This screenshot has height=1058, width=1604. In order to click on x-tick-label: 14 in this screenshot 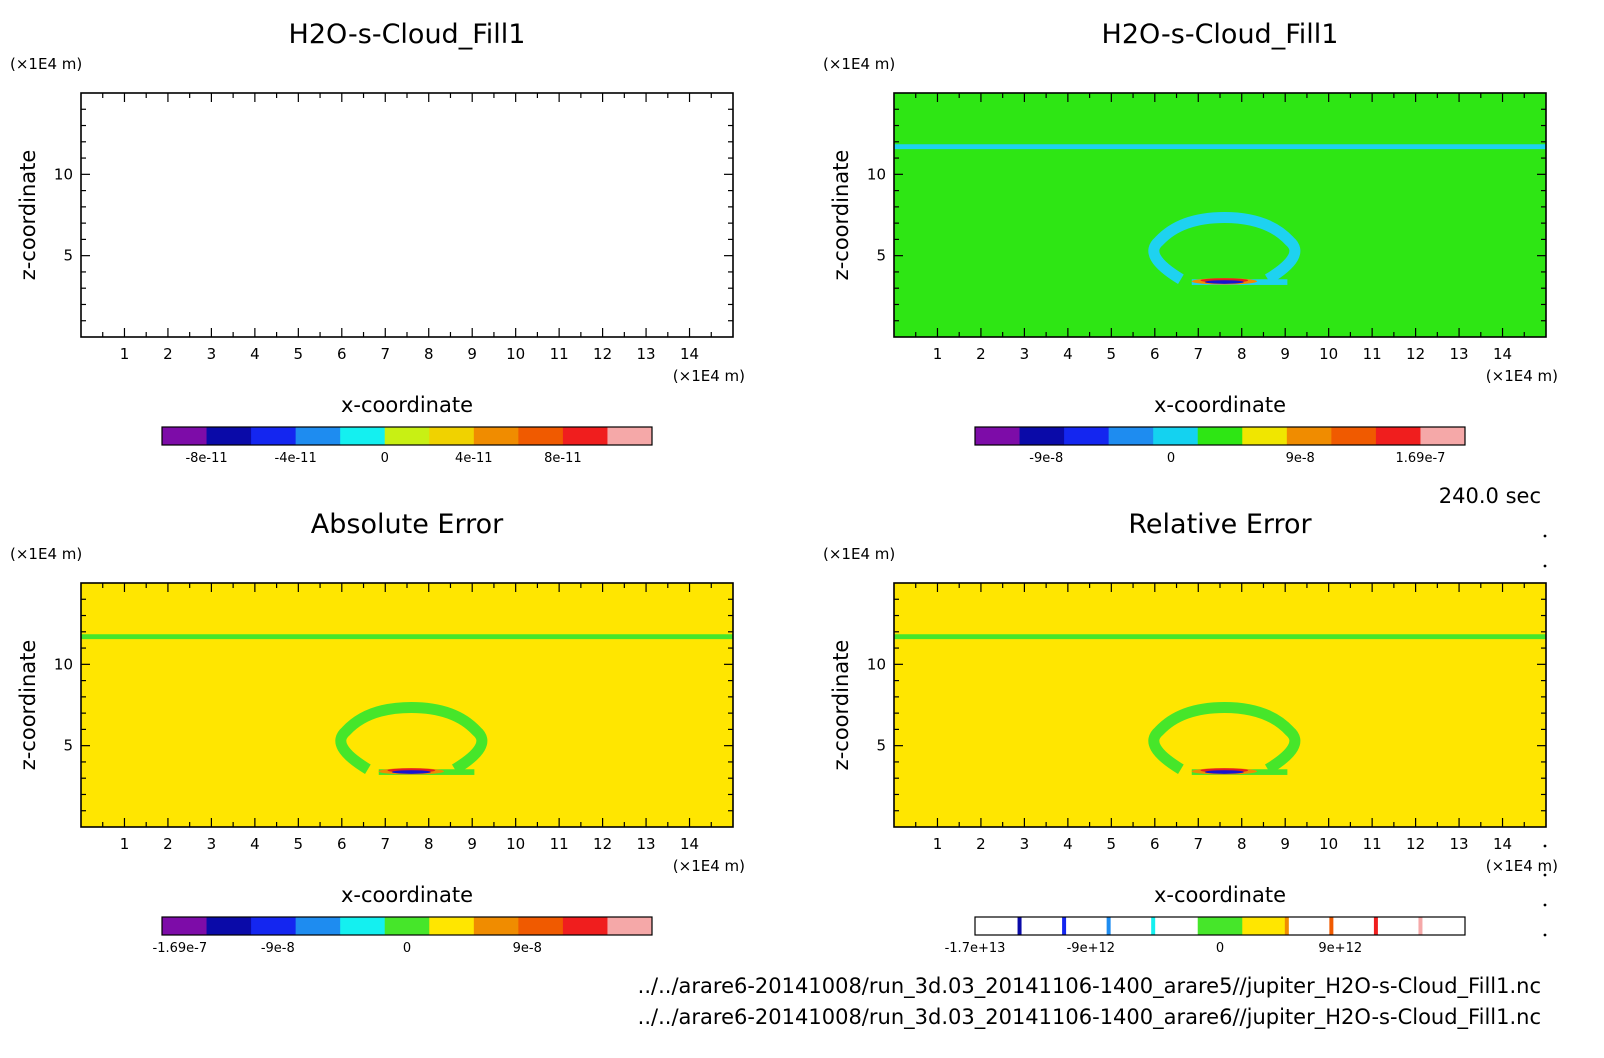, I will do `click(689, 844)`.